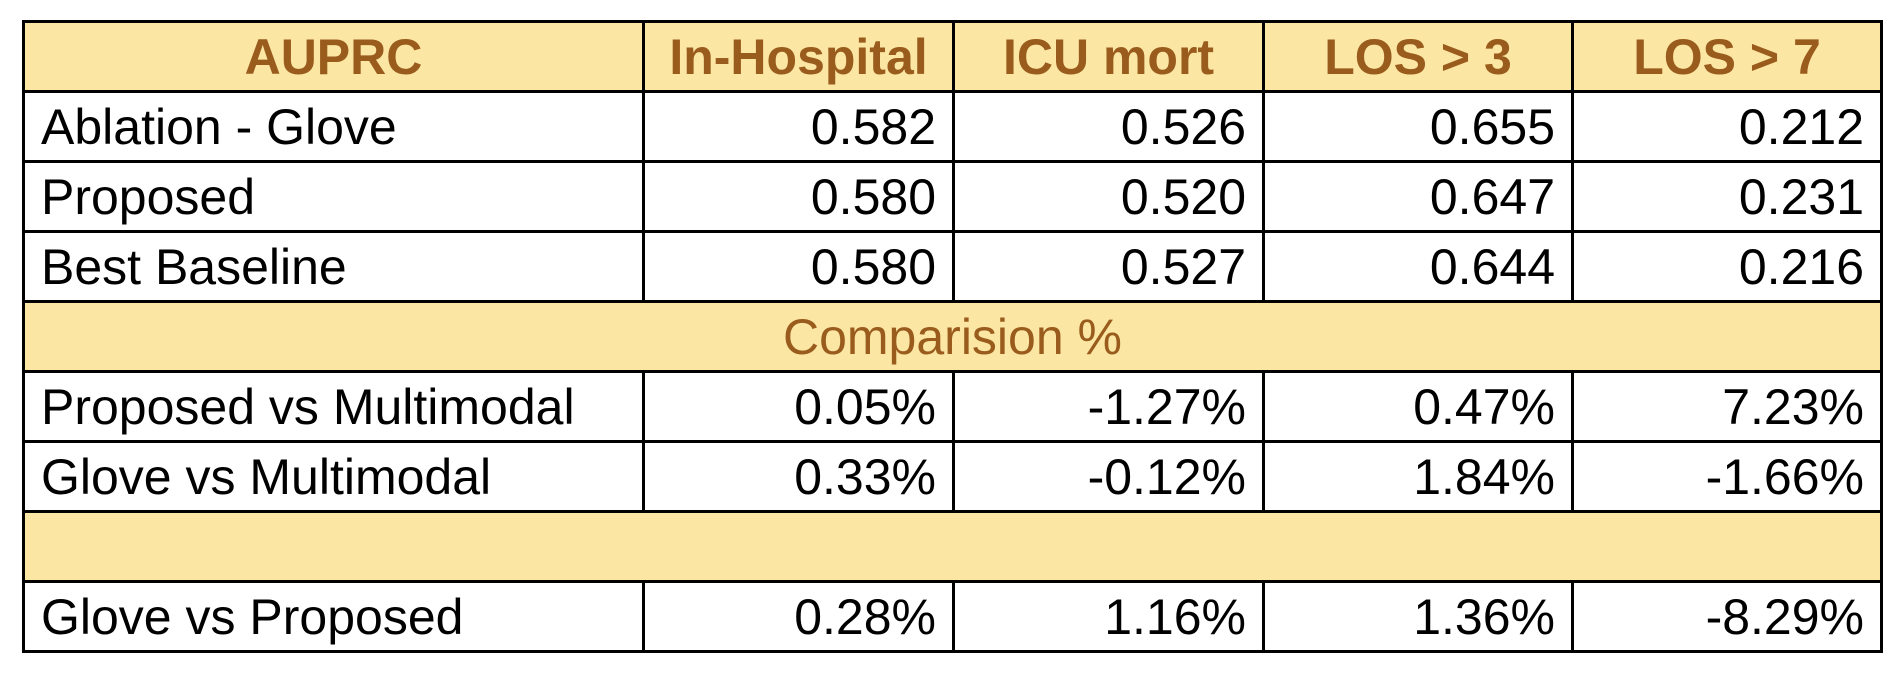 This screenshot has height=698, width=1898. Describe the element at coordinates (1727, 476) in the screenshot. I see `cell-value: -1.66%` at that location.